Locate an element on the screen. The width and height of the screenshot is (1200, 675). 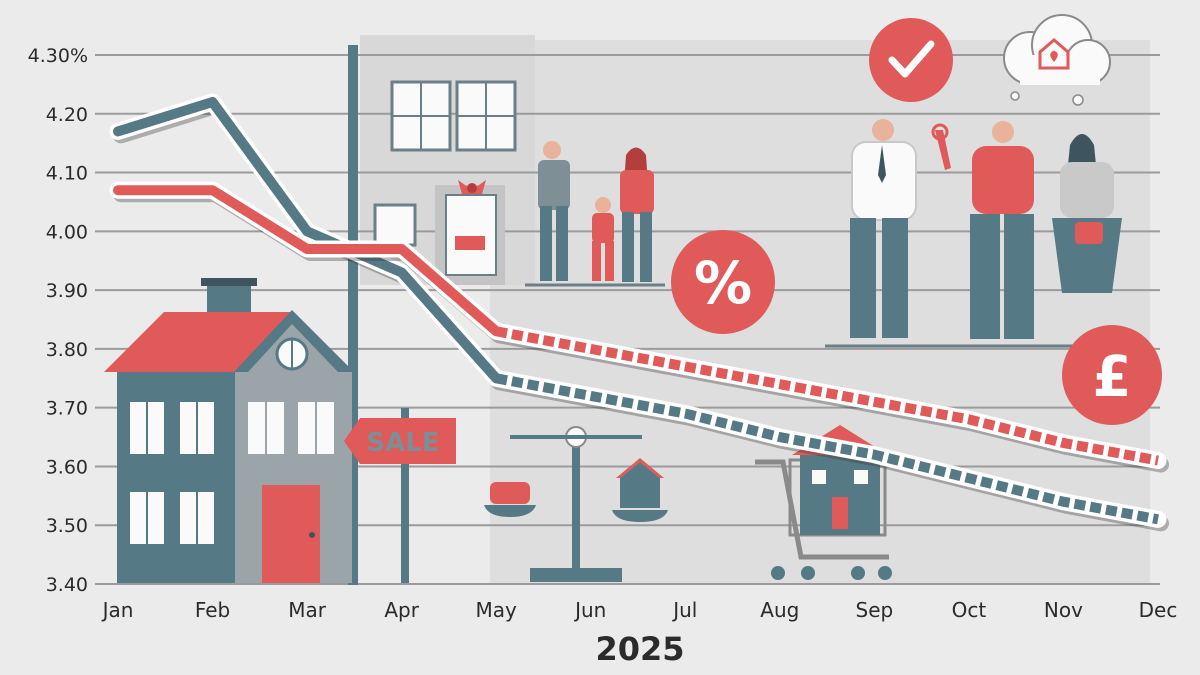
x-axis: Jan Feb Mar Apr May Jun Jul Aug Sep Oct Nov Dec is located at coordinates (639, 610).